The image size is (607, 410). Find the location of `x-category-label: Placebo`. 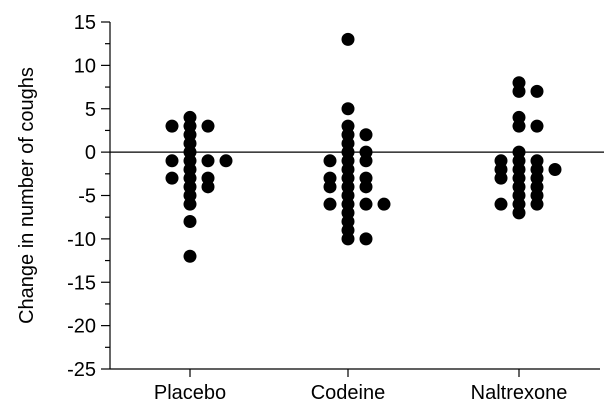

x-category-label: Placebo is located at coordinates (190, 393).